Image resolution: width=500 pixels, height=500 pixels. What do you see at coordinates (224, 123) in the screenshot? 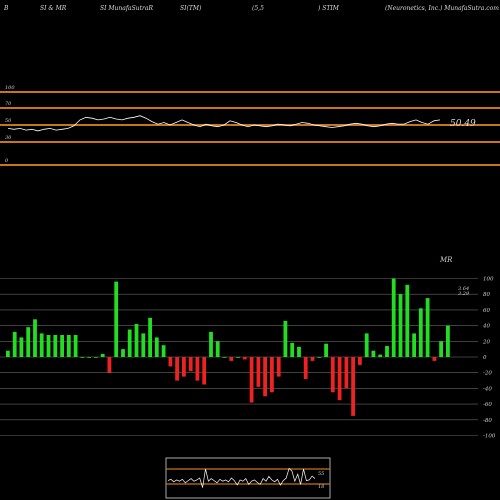
I see `rsi-line` at bounding box center [224, 123].